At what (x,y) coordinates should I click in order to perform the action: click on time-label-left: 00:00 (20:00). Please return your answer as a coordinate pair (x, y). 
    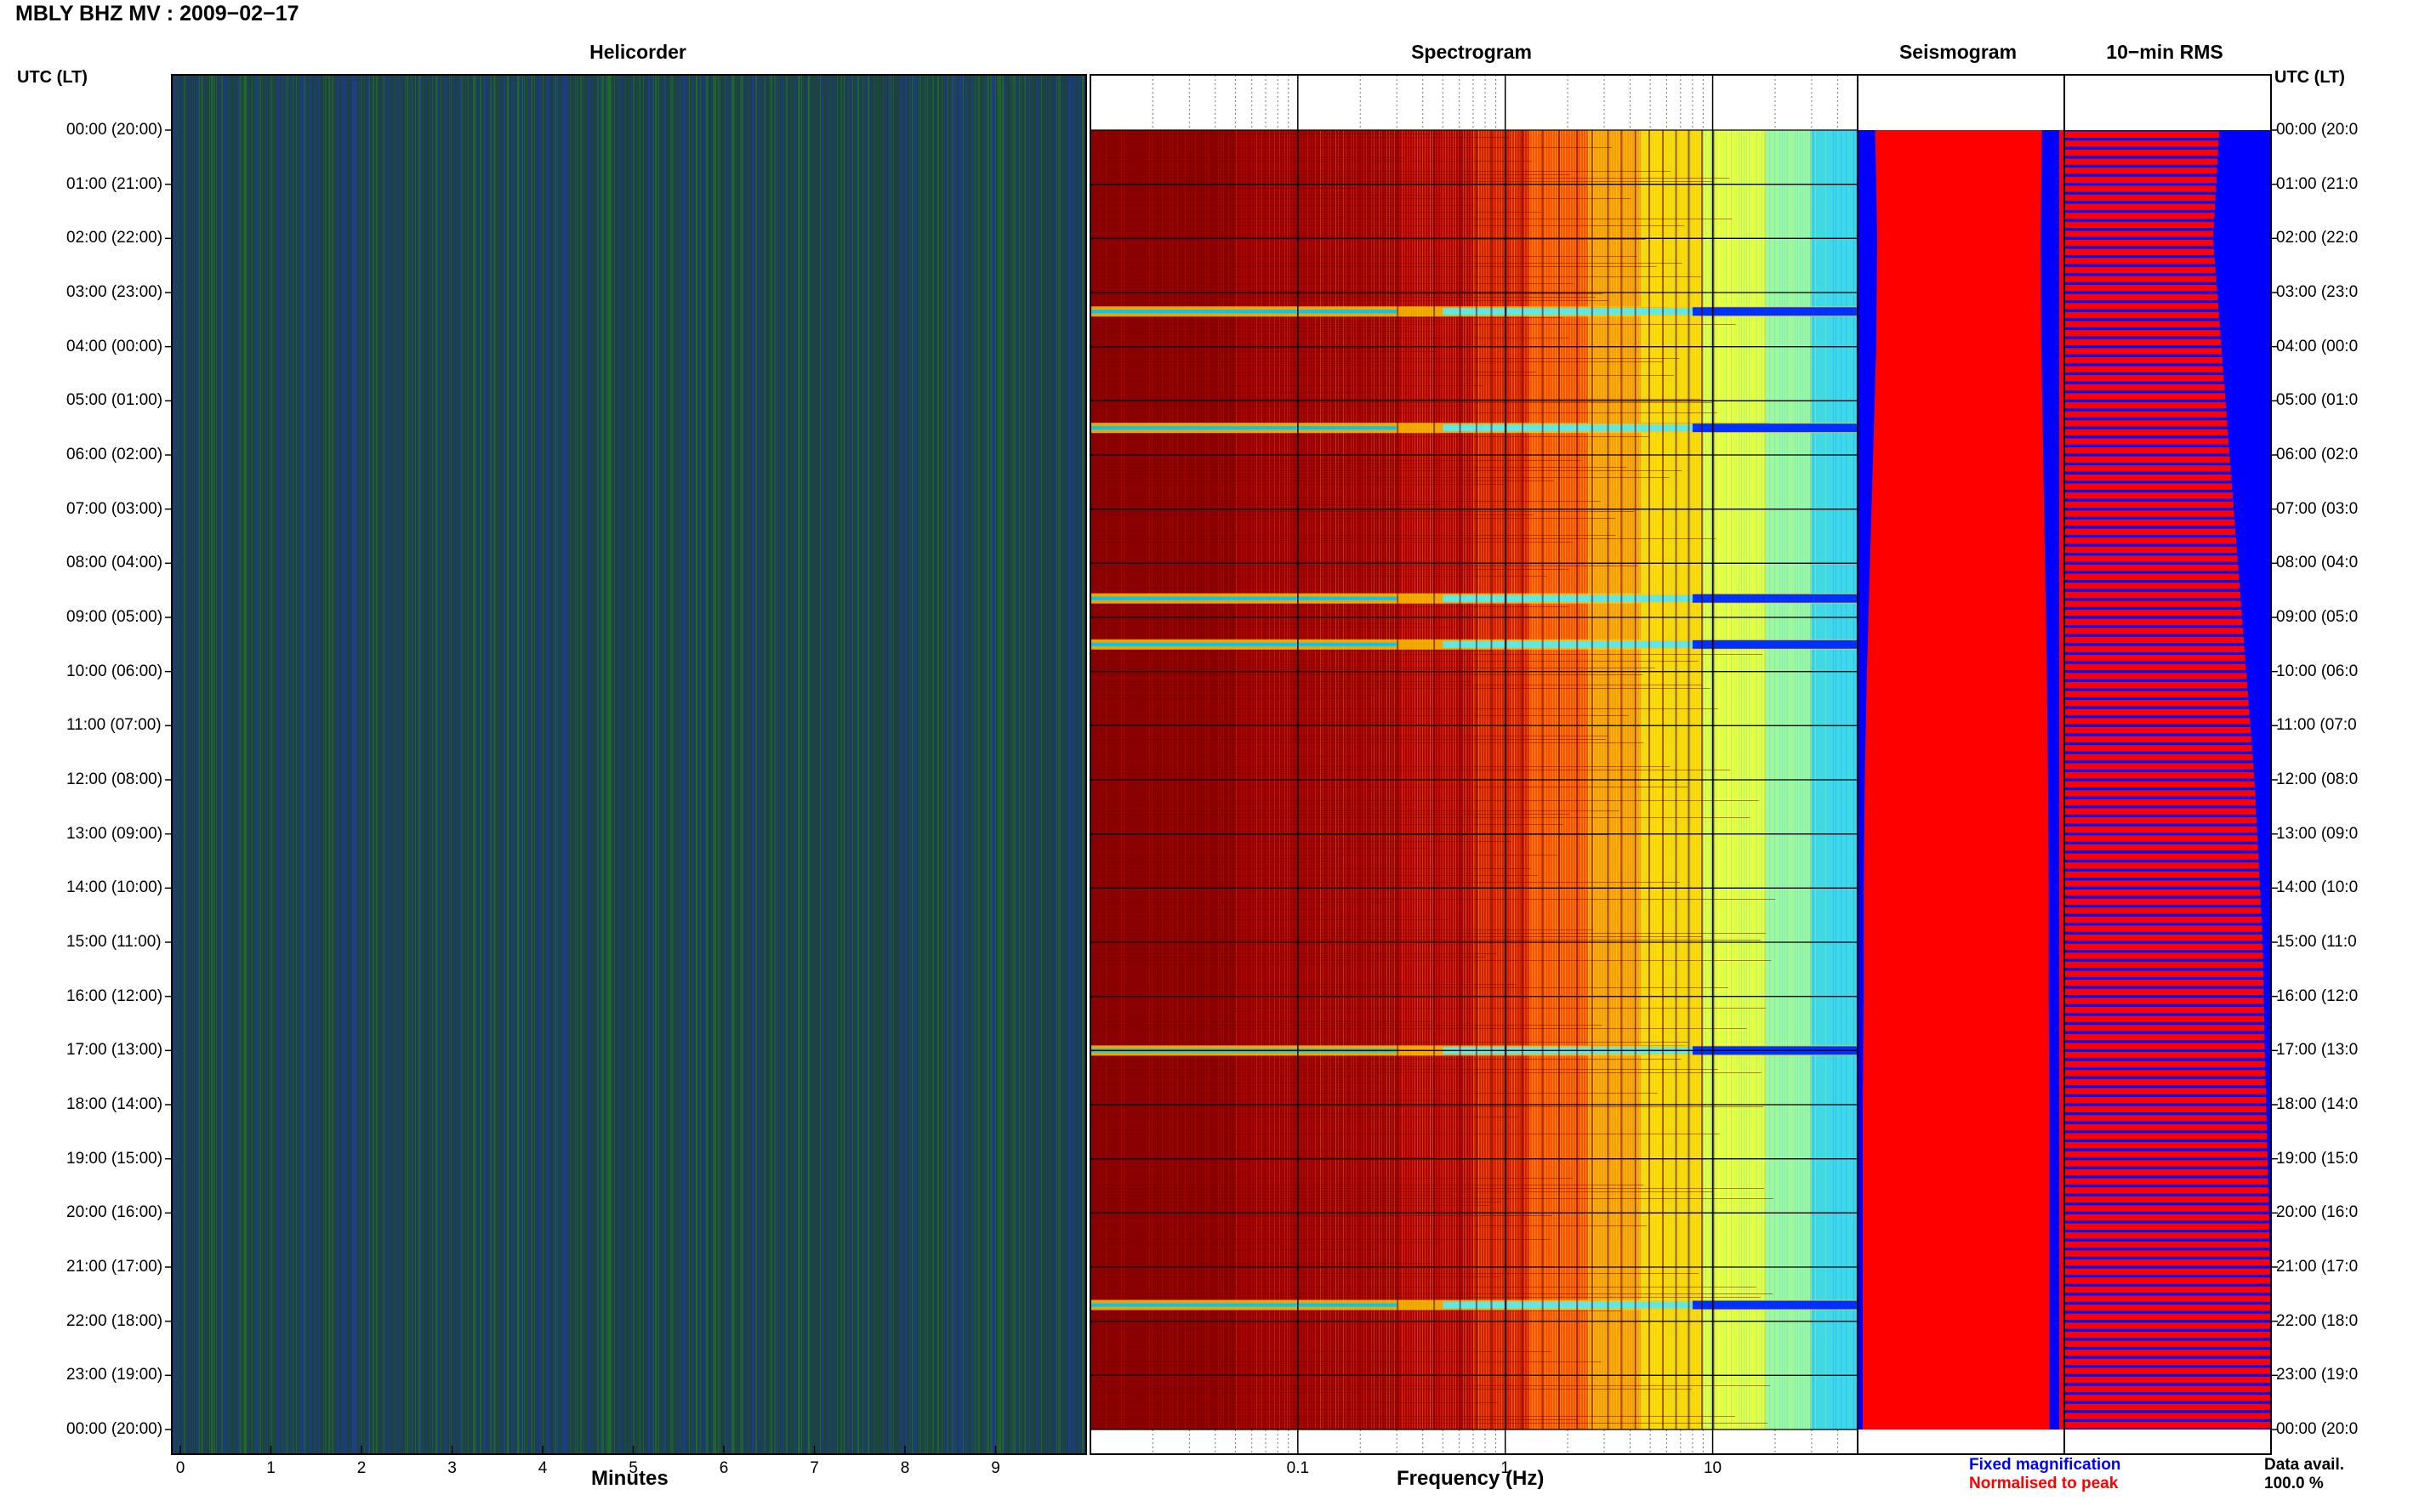
    Looking at the image, I should click on (114, 130).